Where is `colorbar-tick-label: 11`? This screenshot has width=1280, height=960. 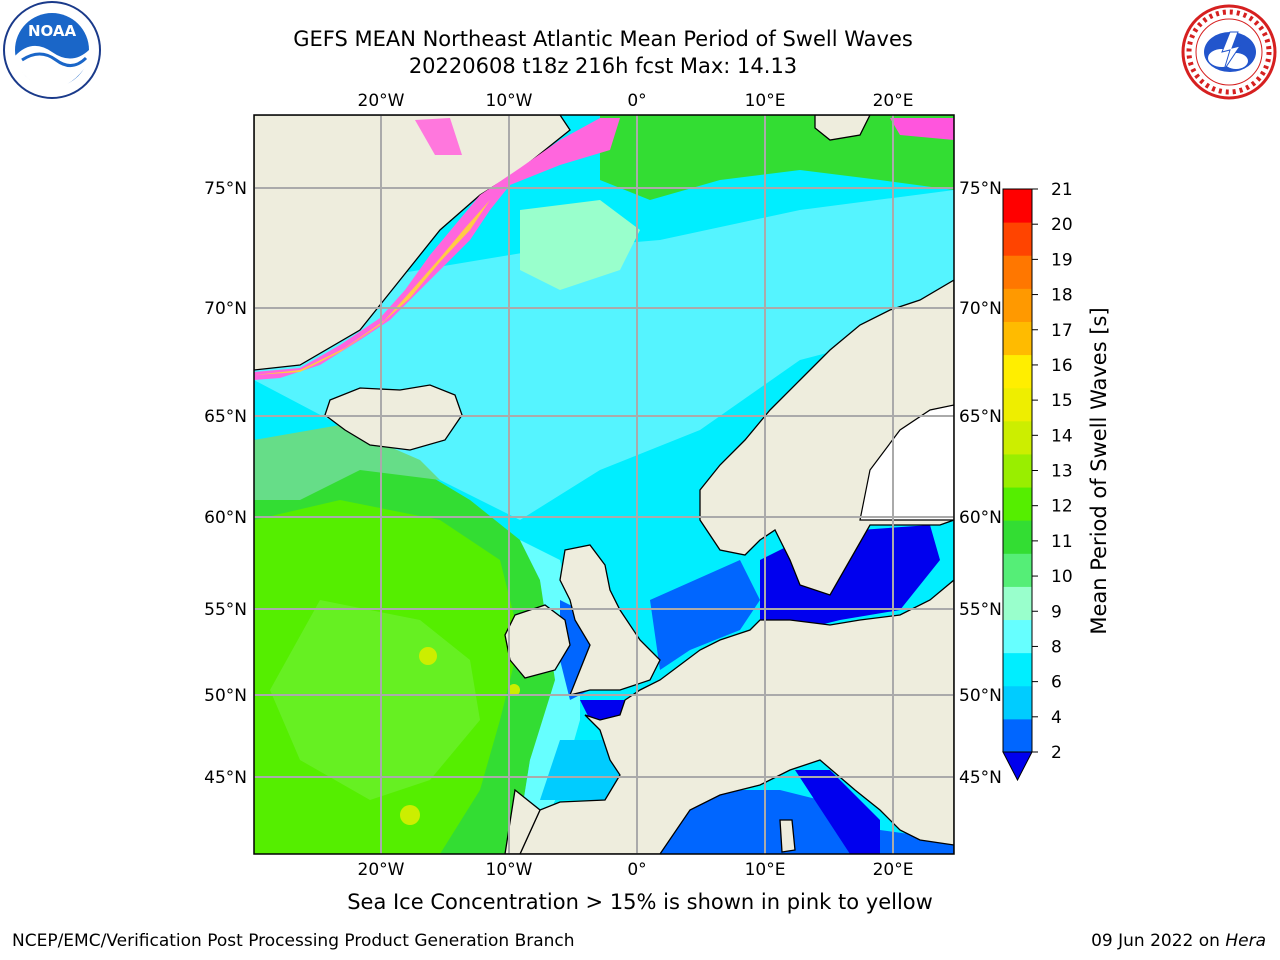
colorbar-tick-label: 11 is located at coordinates (1062, 542).